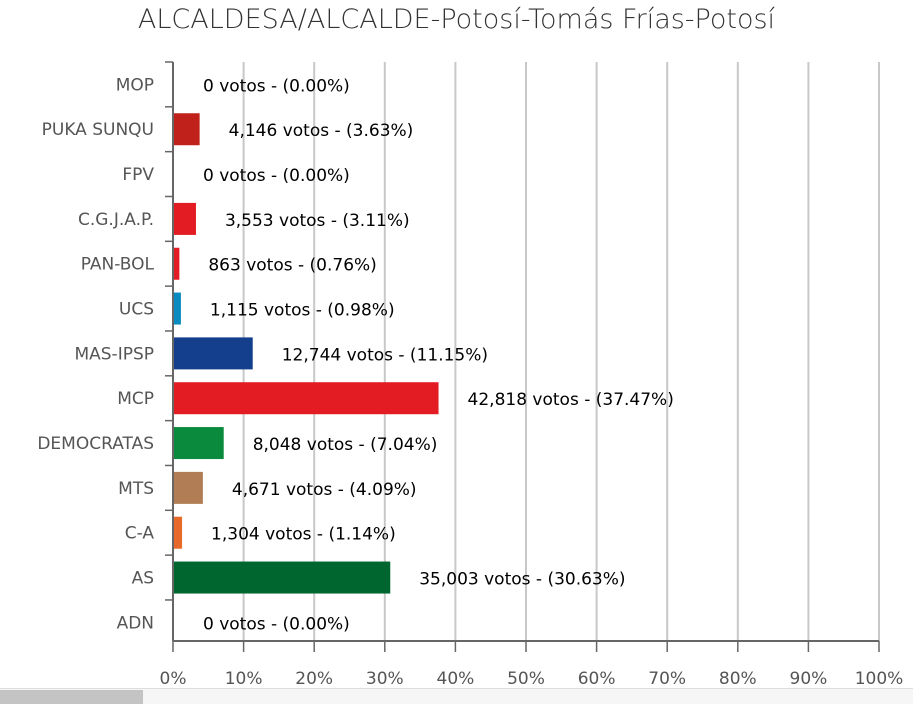  I want to click on x-tick-label: 40%, so click(456, 679).